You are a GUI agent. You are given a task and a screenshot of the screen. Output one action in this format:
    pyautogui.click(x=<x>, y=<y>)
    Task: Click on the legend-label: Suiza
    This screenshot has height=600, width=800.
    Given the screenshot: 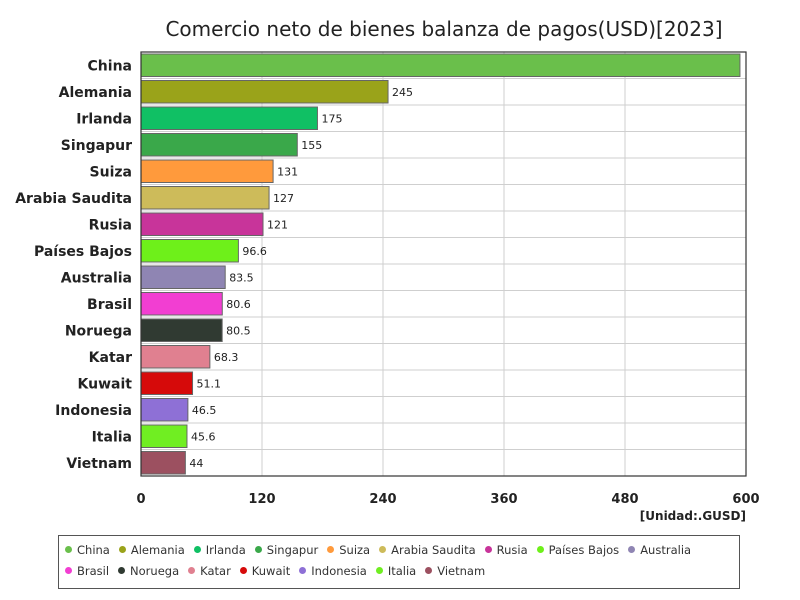 What is the action you would take?
    pyautogui.click(x=355, y=549)
    